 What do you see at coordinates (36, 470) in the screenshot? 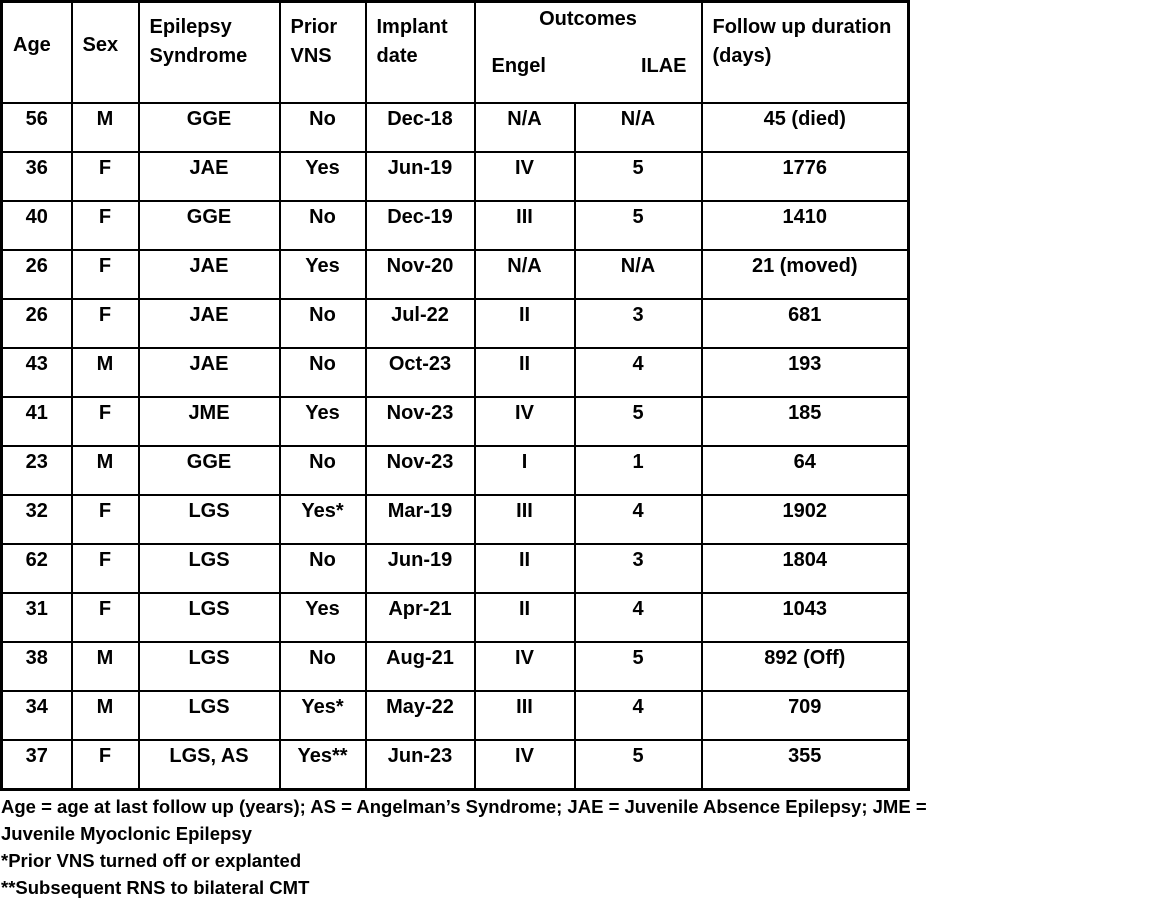
I see `cell-age: 23` at bounding box center [36, 470].